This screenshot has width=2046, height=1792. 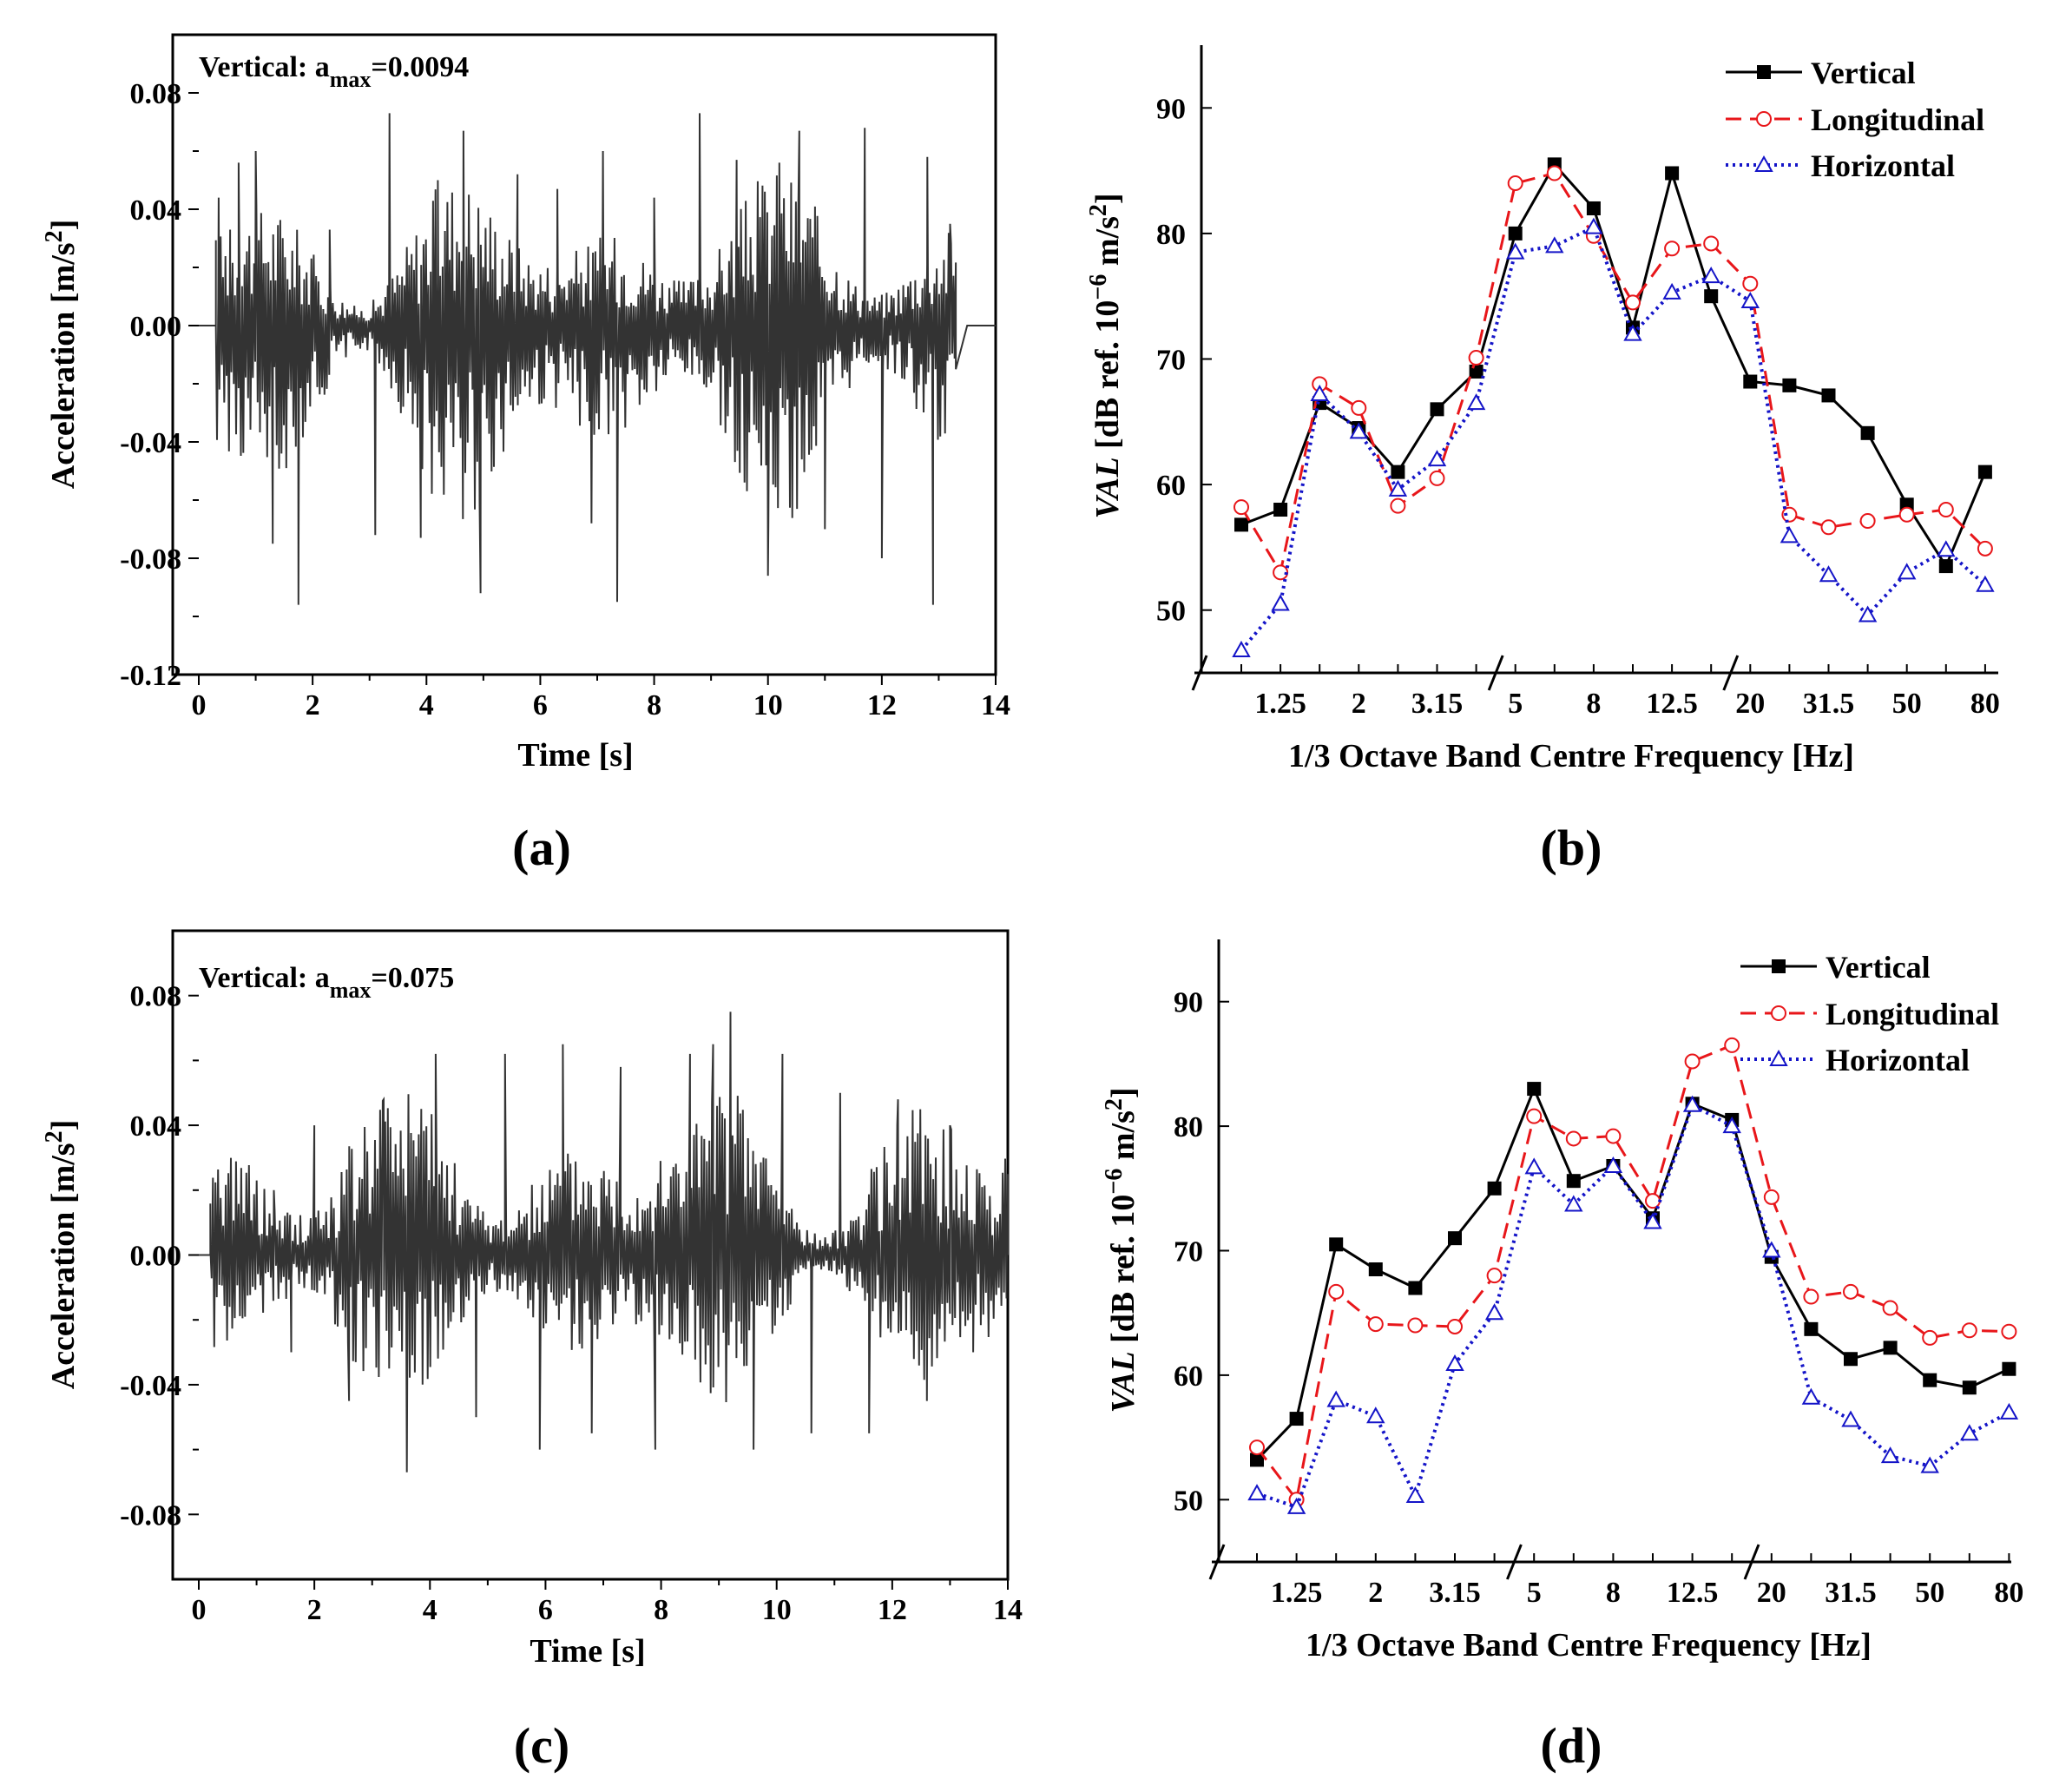 What do you see at coordinates (1855, 1060) in the screenshot?
I see `panel-d-legend-horizontal: Horizontal` at bounding box center [1855, 1060].